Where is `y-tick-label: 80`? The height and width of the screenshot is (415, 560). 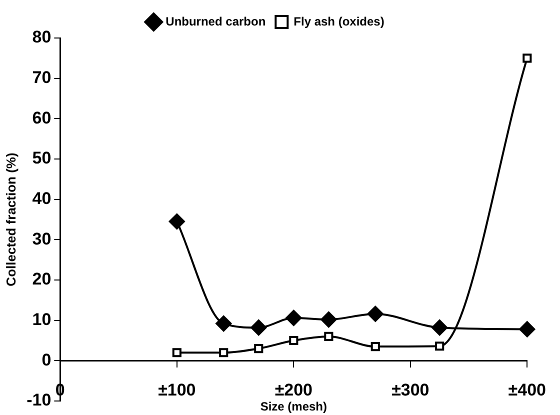 y-tick-label: 80 is located at coordinates (42, 37).